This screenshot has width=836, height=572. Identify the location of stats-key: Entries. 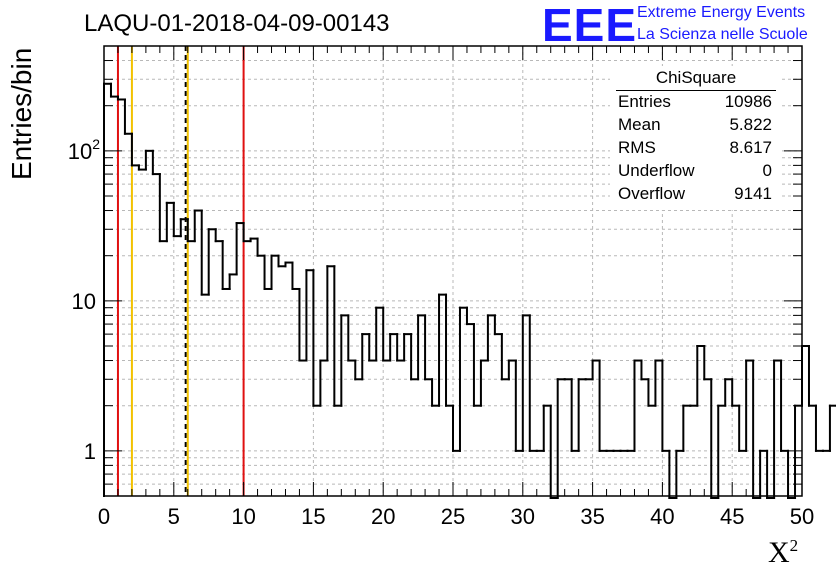
(644, 101).